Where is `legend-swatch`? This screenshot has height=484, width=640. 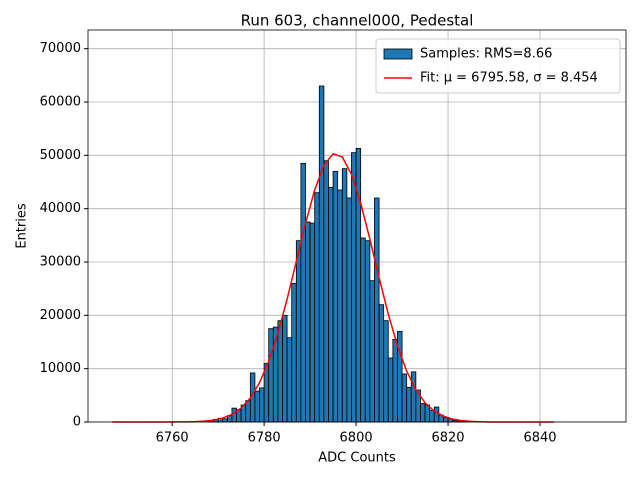 legend-swatch is located at coordinates (398, 54).